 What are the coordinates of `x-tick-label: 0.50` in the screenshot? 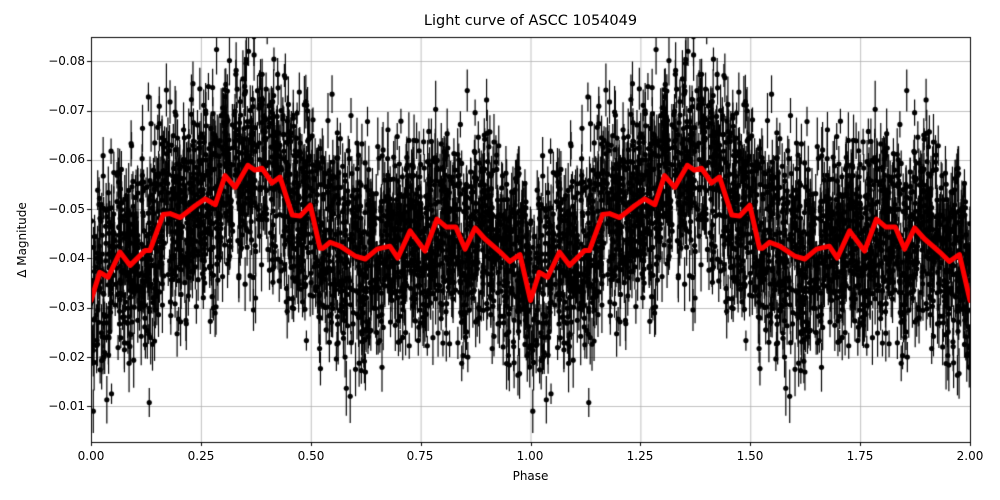 It's located at (311, 456).